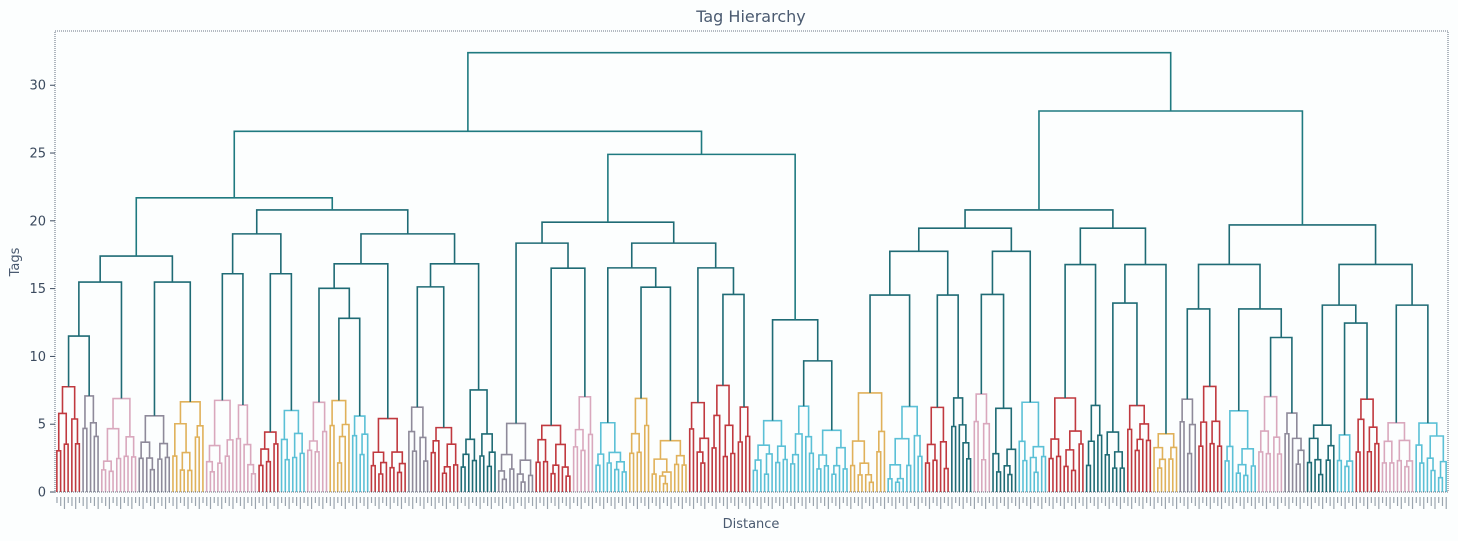  I want to click on y-tick-label: 20, so click(37, 221).